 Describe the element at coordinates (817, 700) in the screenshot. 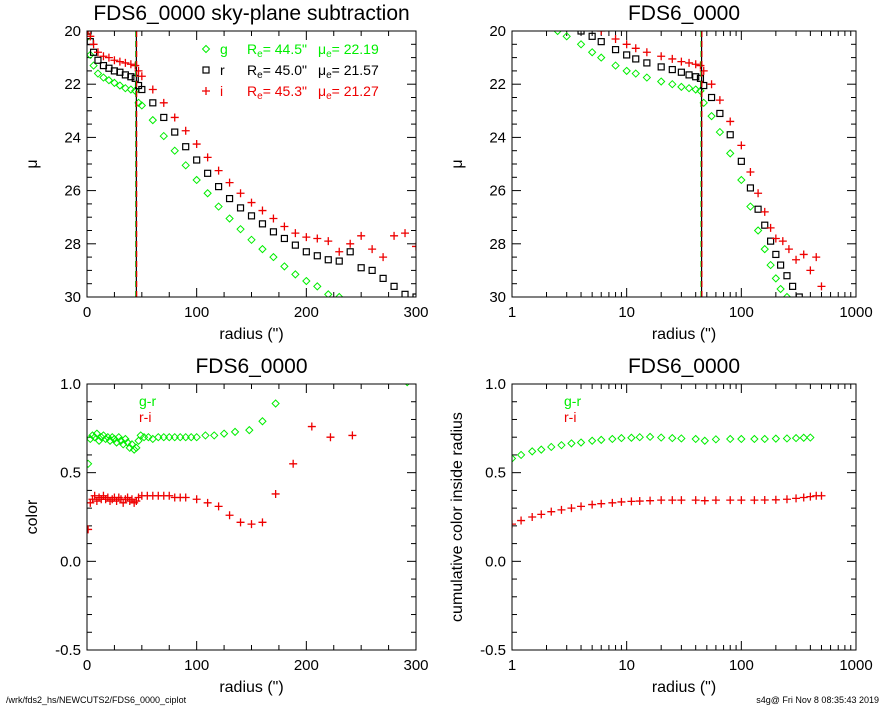

I see `footer-right-timestamp: s4g@ Fri Nov 8 08:35:43 2019` at that location.